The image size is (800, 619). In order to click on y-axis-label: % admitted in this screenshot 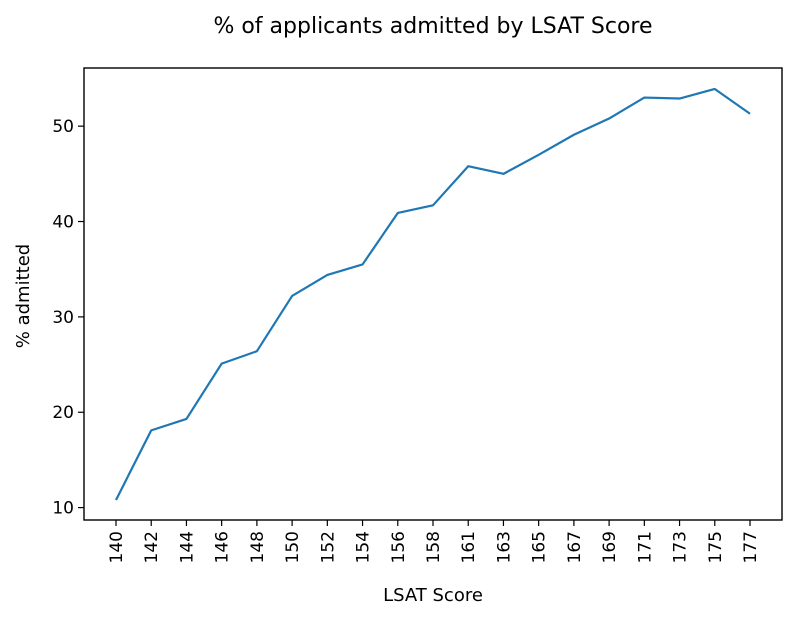, I will do `click(23, 296)`.